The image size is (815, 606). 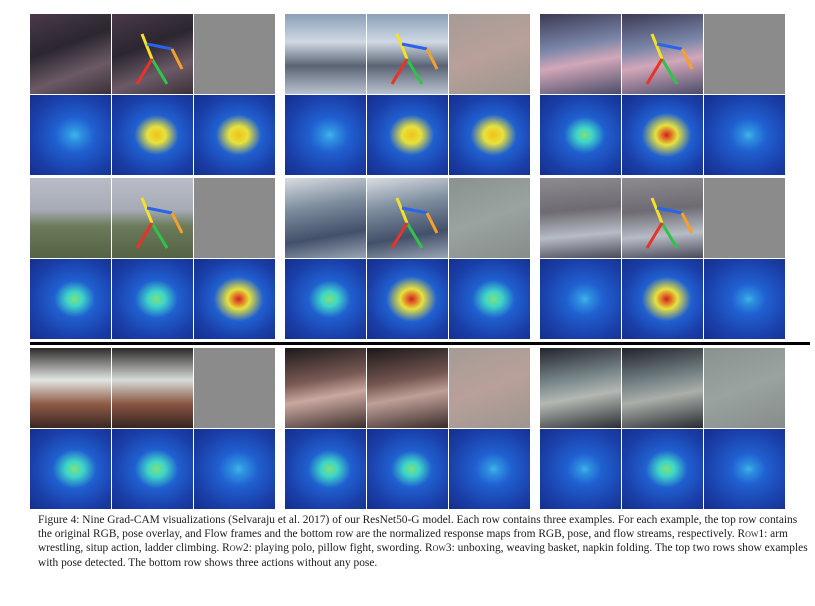 I want to click on arm-wrestling-rgb-frame, so click(x=70, y=54).